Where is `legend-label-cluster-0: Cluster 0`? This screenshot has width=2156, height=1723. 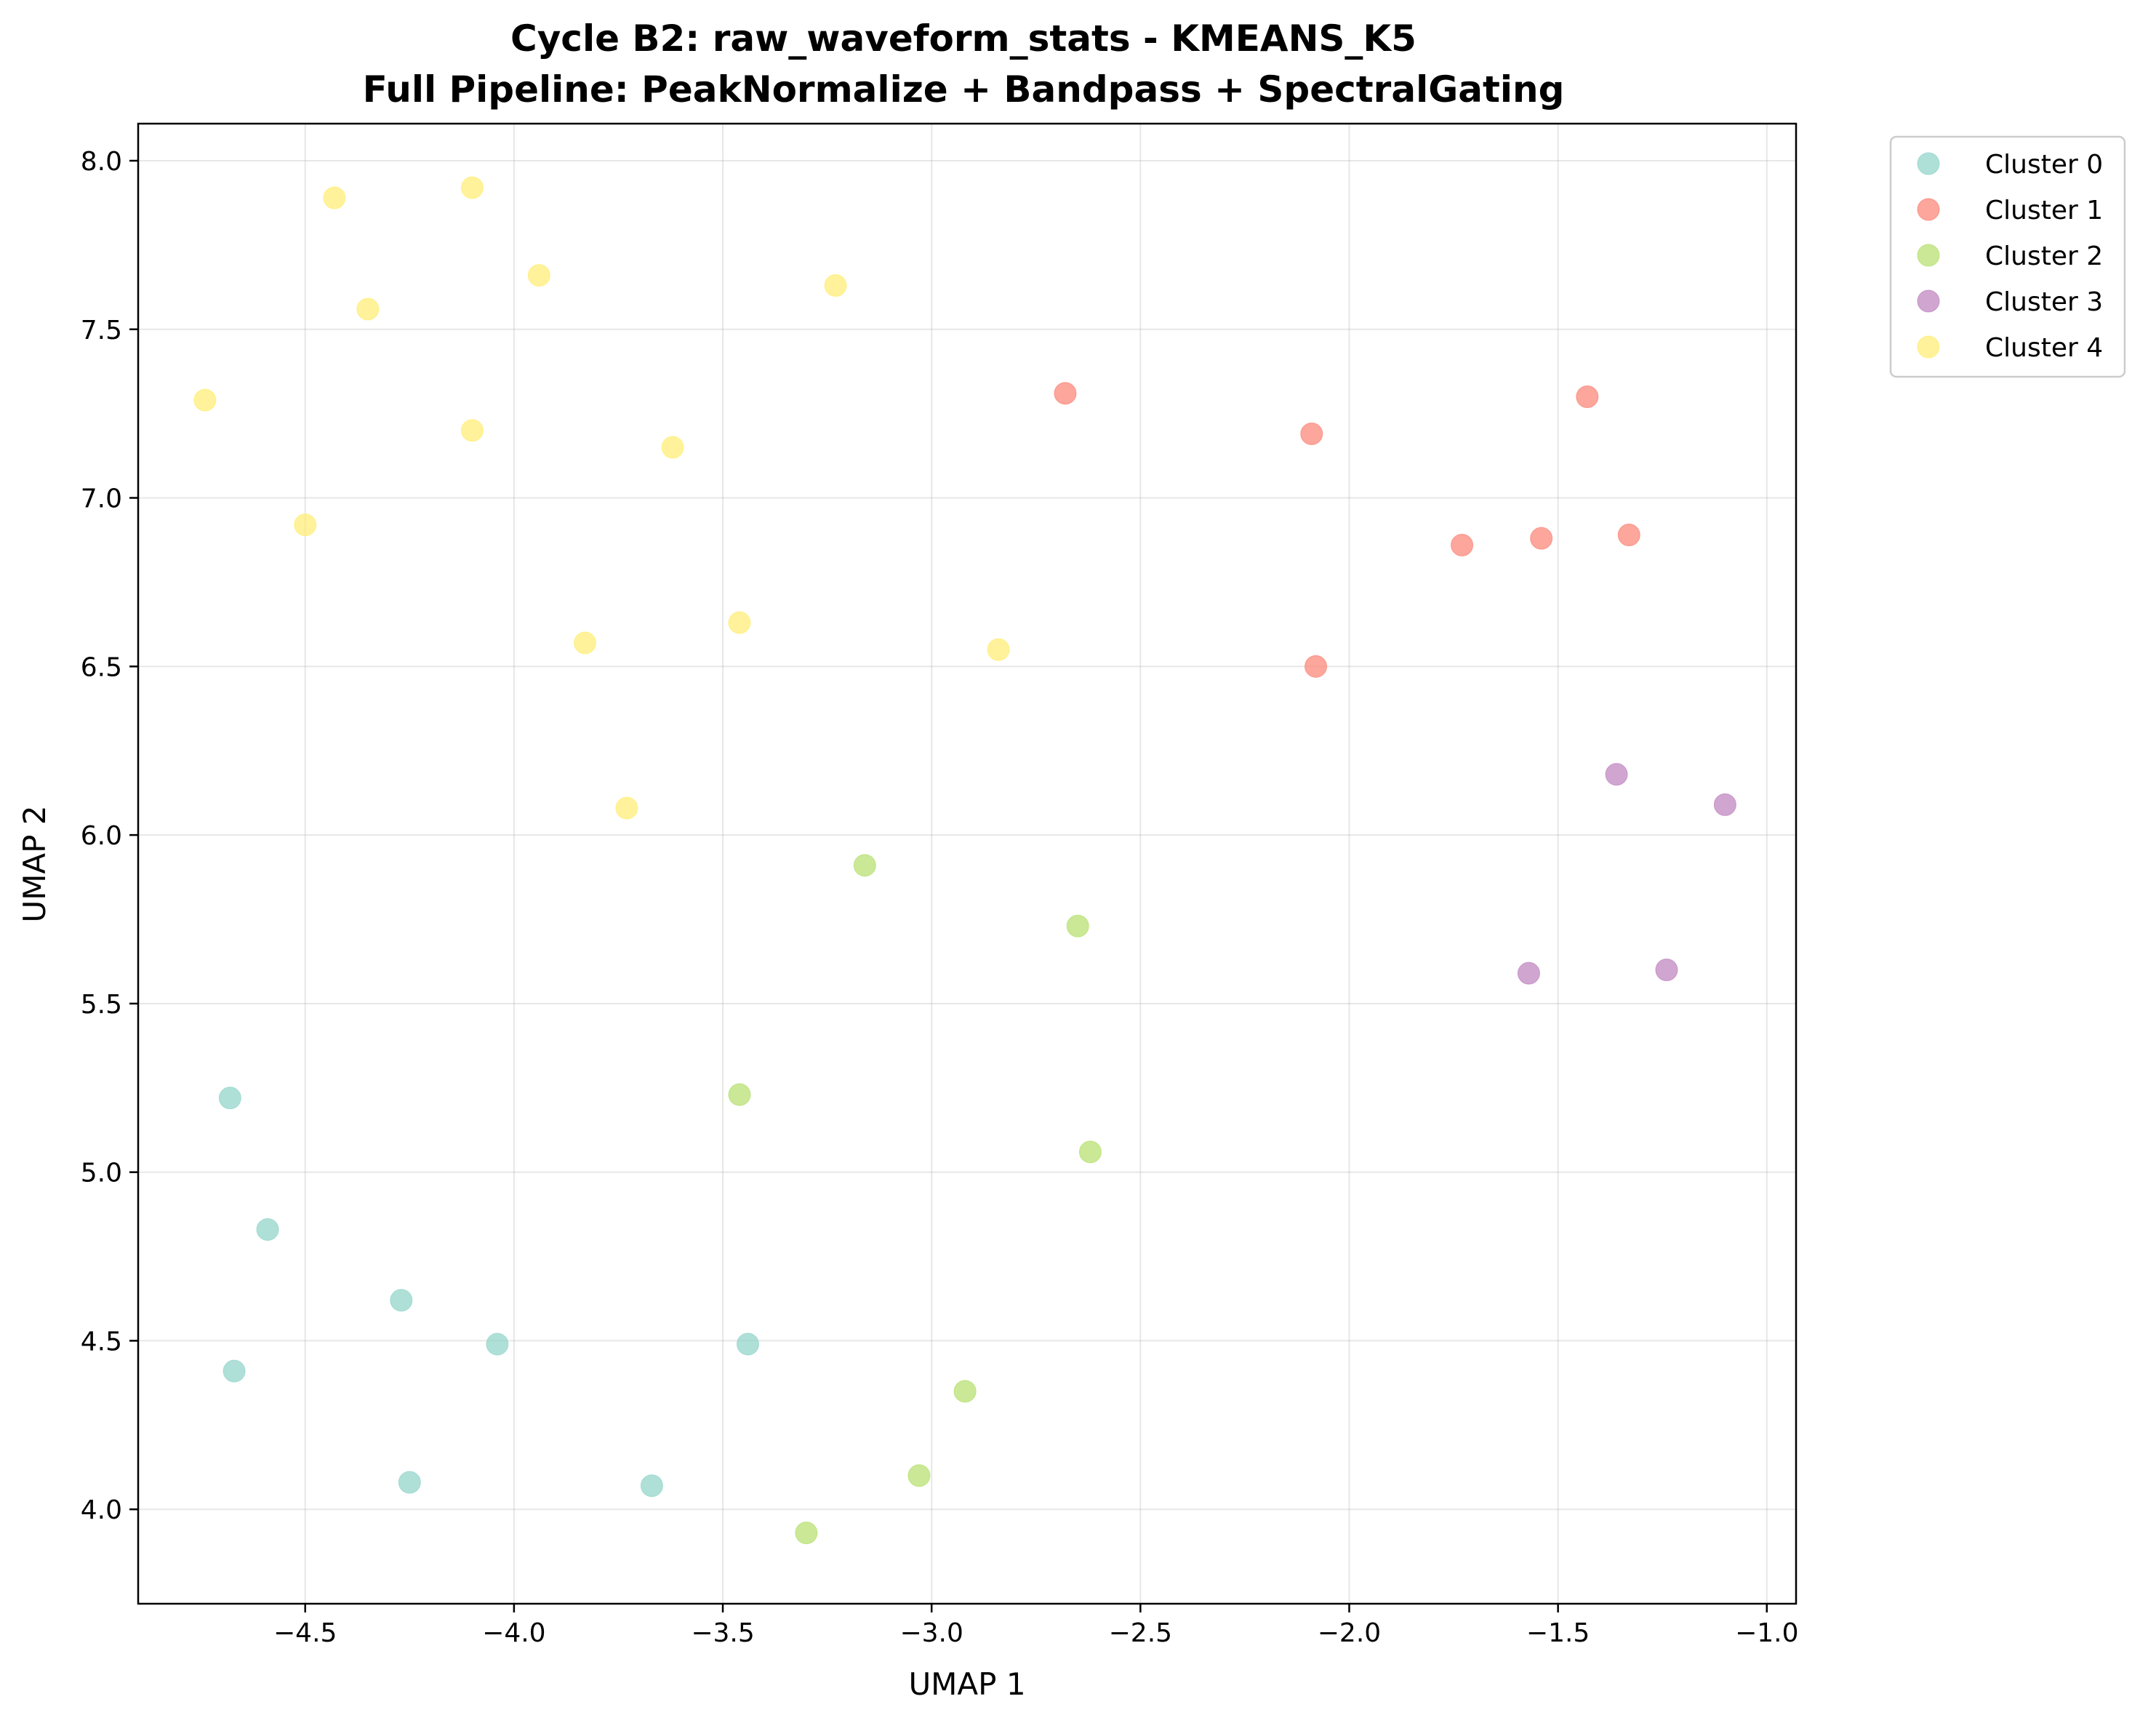
legend-label-cluster-0: Cluster 0 is located at coordinates (2044, 165).